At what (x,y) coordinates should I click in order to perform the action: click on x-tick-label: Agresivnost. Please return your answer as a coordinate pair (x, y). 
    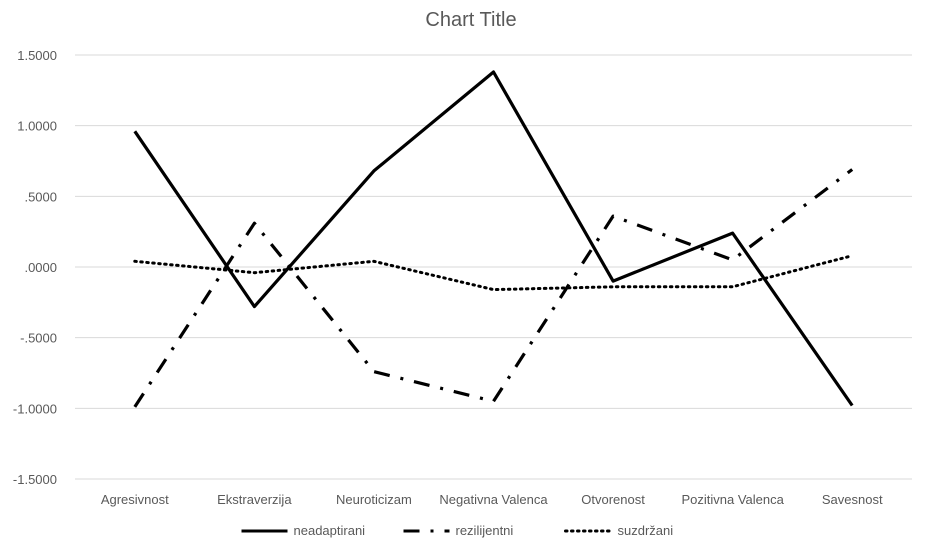
    Looking at the image, I should click on (135, 499).